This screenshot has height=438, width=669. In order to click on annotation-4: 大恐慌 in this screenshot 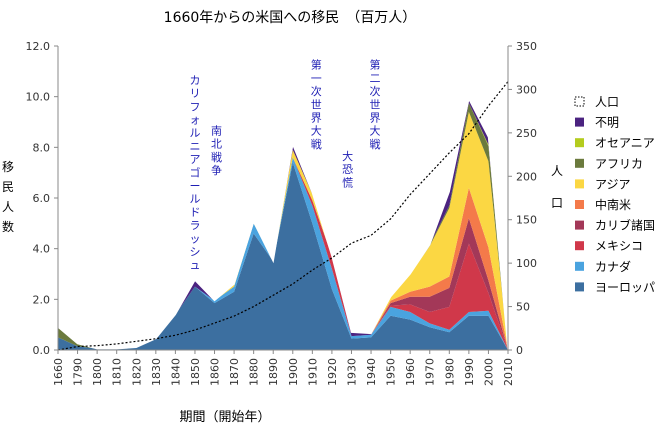, I will do `click(347, 169)`.